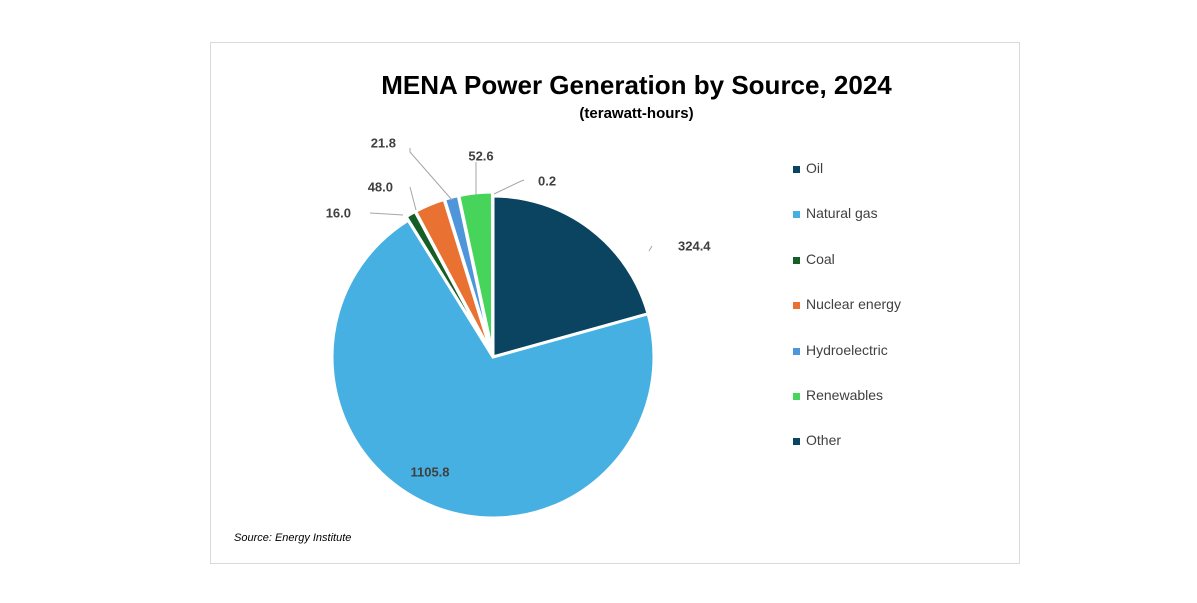 This screenshot has width=1197, height=603. I want to click on legend-label: Renewables, so click(845, 394).